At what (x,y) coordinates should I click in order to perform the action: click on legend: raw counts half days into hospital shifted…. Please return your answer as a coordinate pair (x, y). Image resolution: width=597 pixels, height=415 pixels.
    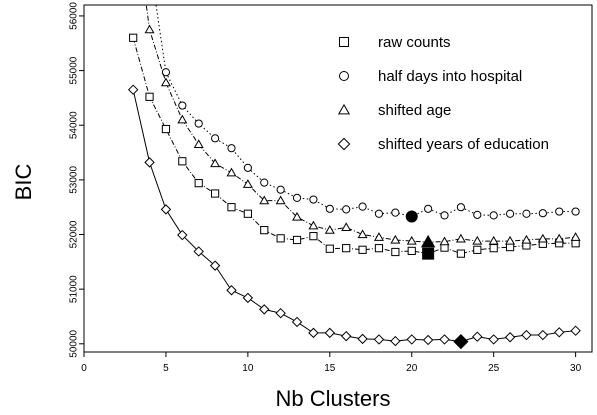
    Looking at the image, I should click on (443, 93).